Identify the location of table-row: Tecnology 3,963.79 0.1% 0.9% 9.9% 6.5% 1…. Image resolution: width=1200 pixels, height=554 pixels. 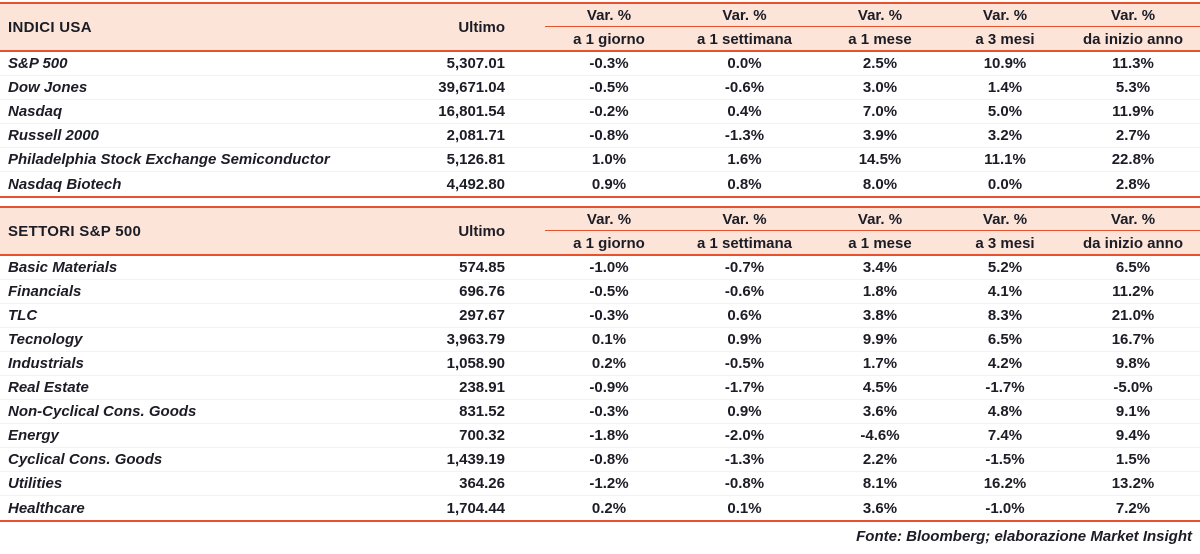
(600, 340).